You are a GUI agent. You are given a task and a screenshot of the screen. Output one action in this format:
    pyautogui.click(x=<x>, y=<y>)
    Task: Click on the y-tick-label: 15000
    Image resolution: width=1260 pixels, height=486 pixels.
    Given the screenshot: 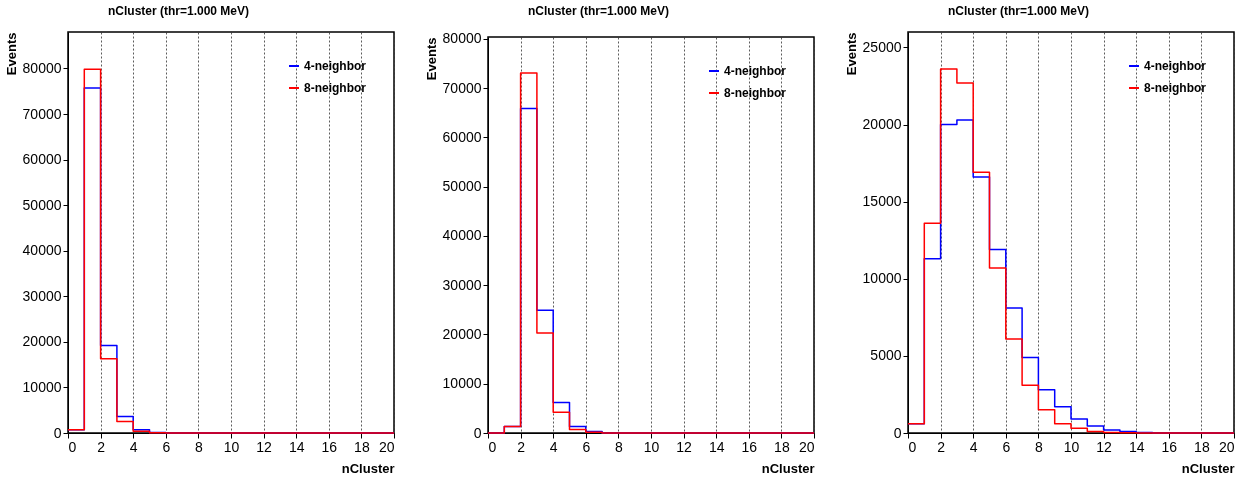 What is the action you would take?
    pyautogui.click(x=882, y=201)
    